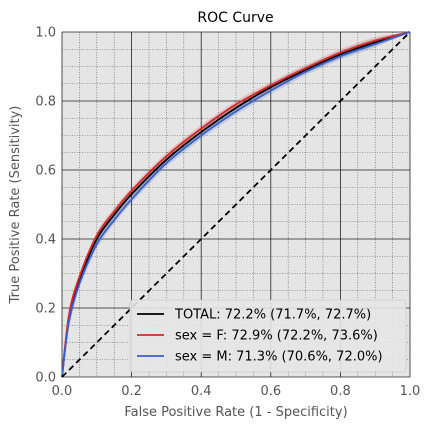 The image size is (431, 430). I want to click on y-tick-label: 0.6, so click(45, 171).